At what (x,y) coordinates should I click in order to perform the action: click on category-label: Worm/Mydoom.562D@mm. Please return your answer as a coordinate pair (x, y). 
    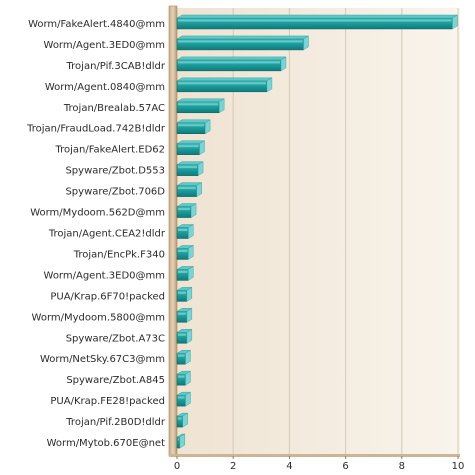
    Looking at the image, I should click on (97, 213).